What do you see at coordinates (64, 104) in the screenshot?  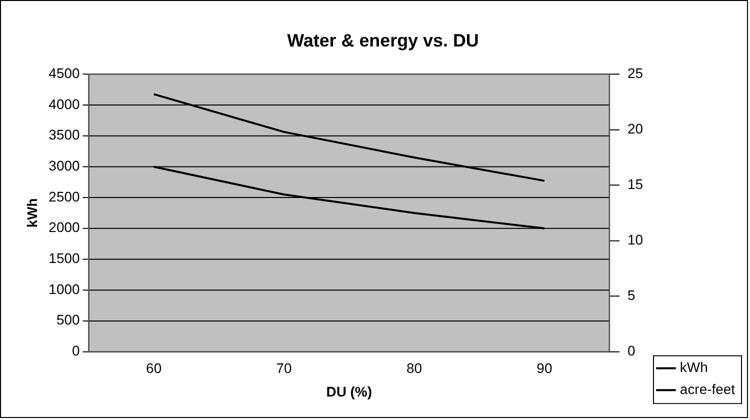 I see `y-tick-label: 4000` at bounding box center [64, 104].